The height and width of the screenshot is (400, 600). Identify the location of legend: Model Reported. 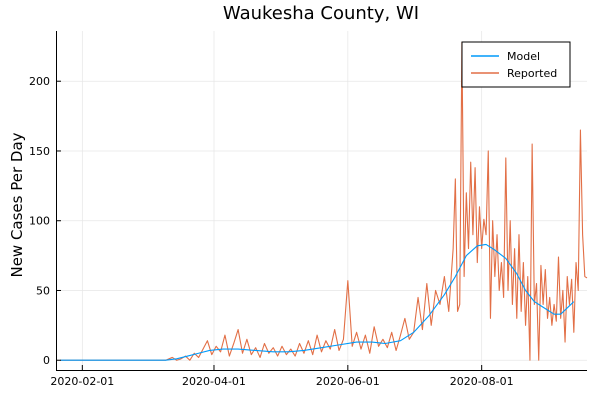
(516, 64).